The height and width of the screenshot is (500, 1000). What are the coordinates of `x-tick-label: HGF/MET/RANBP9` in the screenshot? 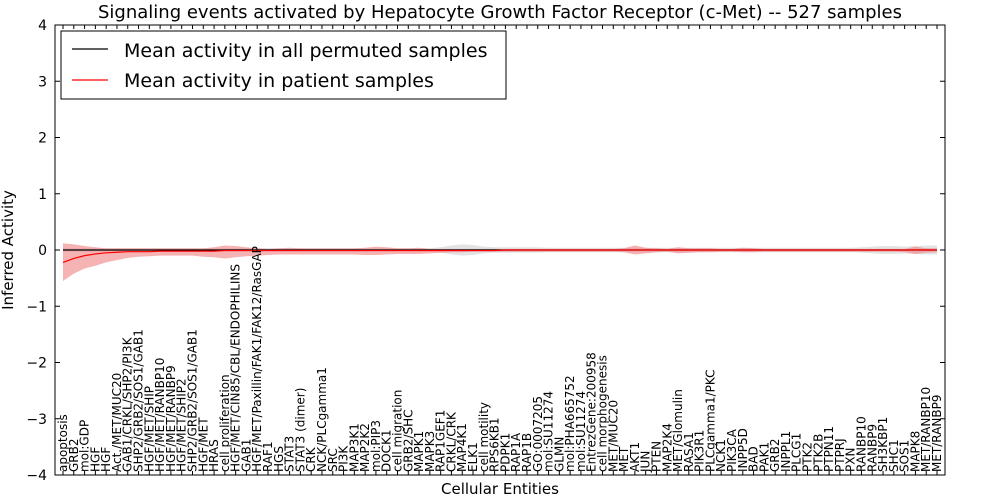 It's located at (171, 418).